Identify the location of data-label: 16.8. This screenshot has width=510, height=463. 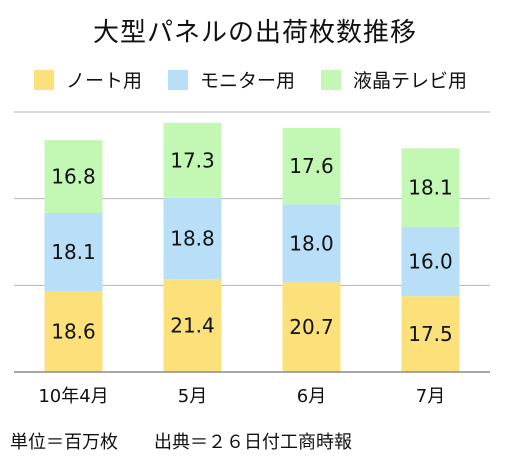
(73, 177).